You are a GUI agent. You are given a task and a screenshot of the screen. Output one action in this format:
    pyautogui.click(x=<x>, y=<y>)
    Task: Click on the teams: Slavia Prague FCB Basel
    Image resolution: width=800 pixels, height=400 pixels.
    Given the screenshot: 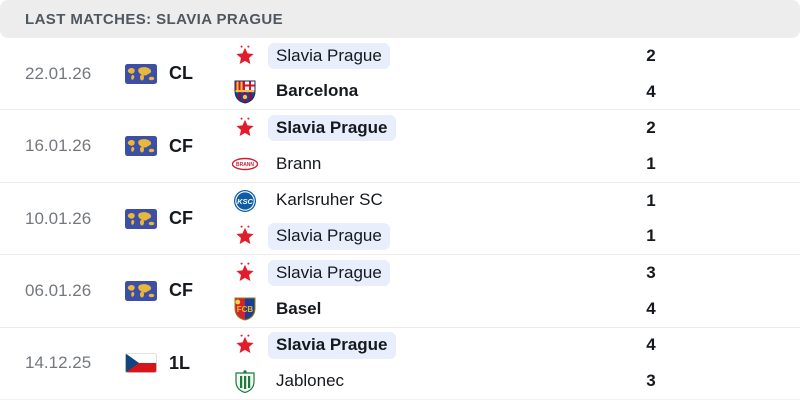 What is the action you would take?
    pyautogui.click(x=434, y=290)
    